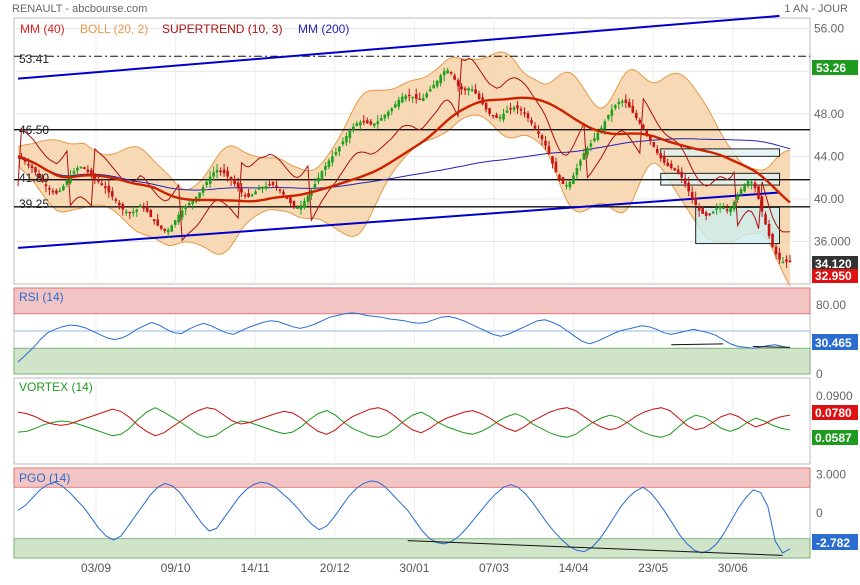 Image resolution: width=860 pixels, height=585 pixels. I want to click on xtick-0: 03/09, so click(96, 568).